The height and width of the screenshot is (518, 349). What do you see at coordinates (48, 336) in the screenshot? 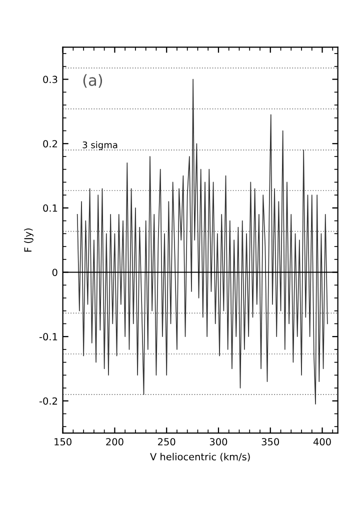
I see `y-tick-label: -0.1` at bounding box center [48, 336].